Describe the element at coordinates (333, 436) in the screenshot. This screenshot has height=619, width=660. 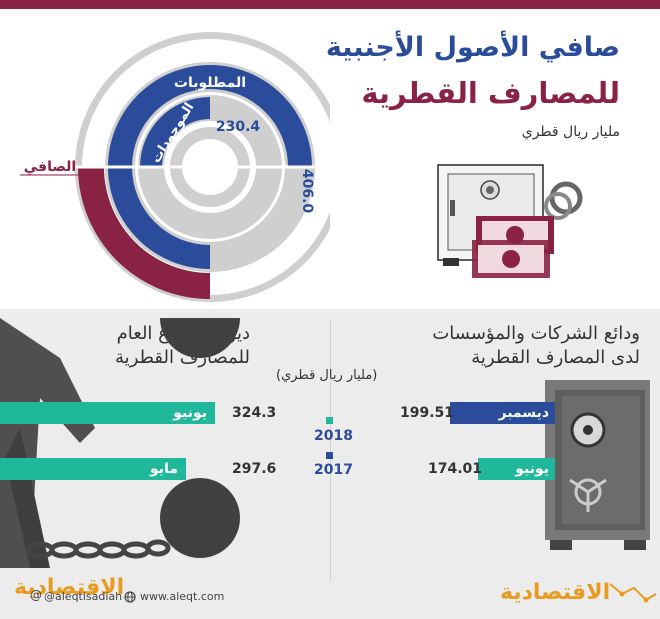
I see `year-2018-label: 2018` at that location.